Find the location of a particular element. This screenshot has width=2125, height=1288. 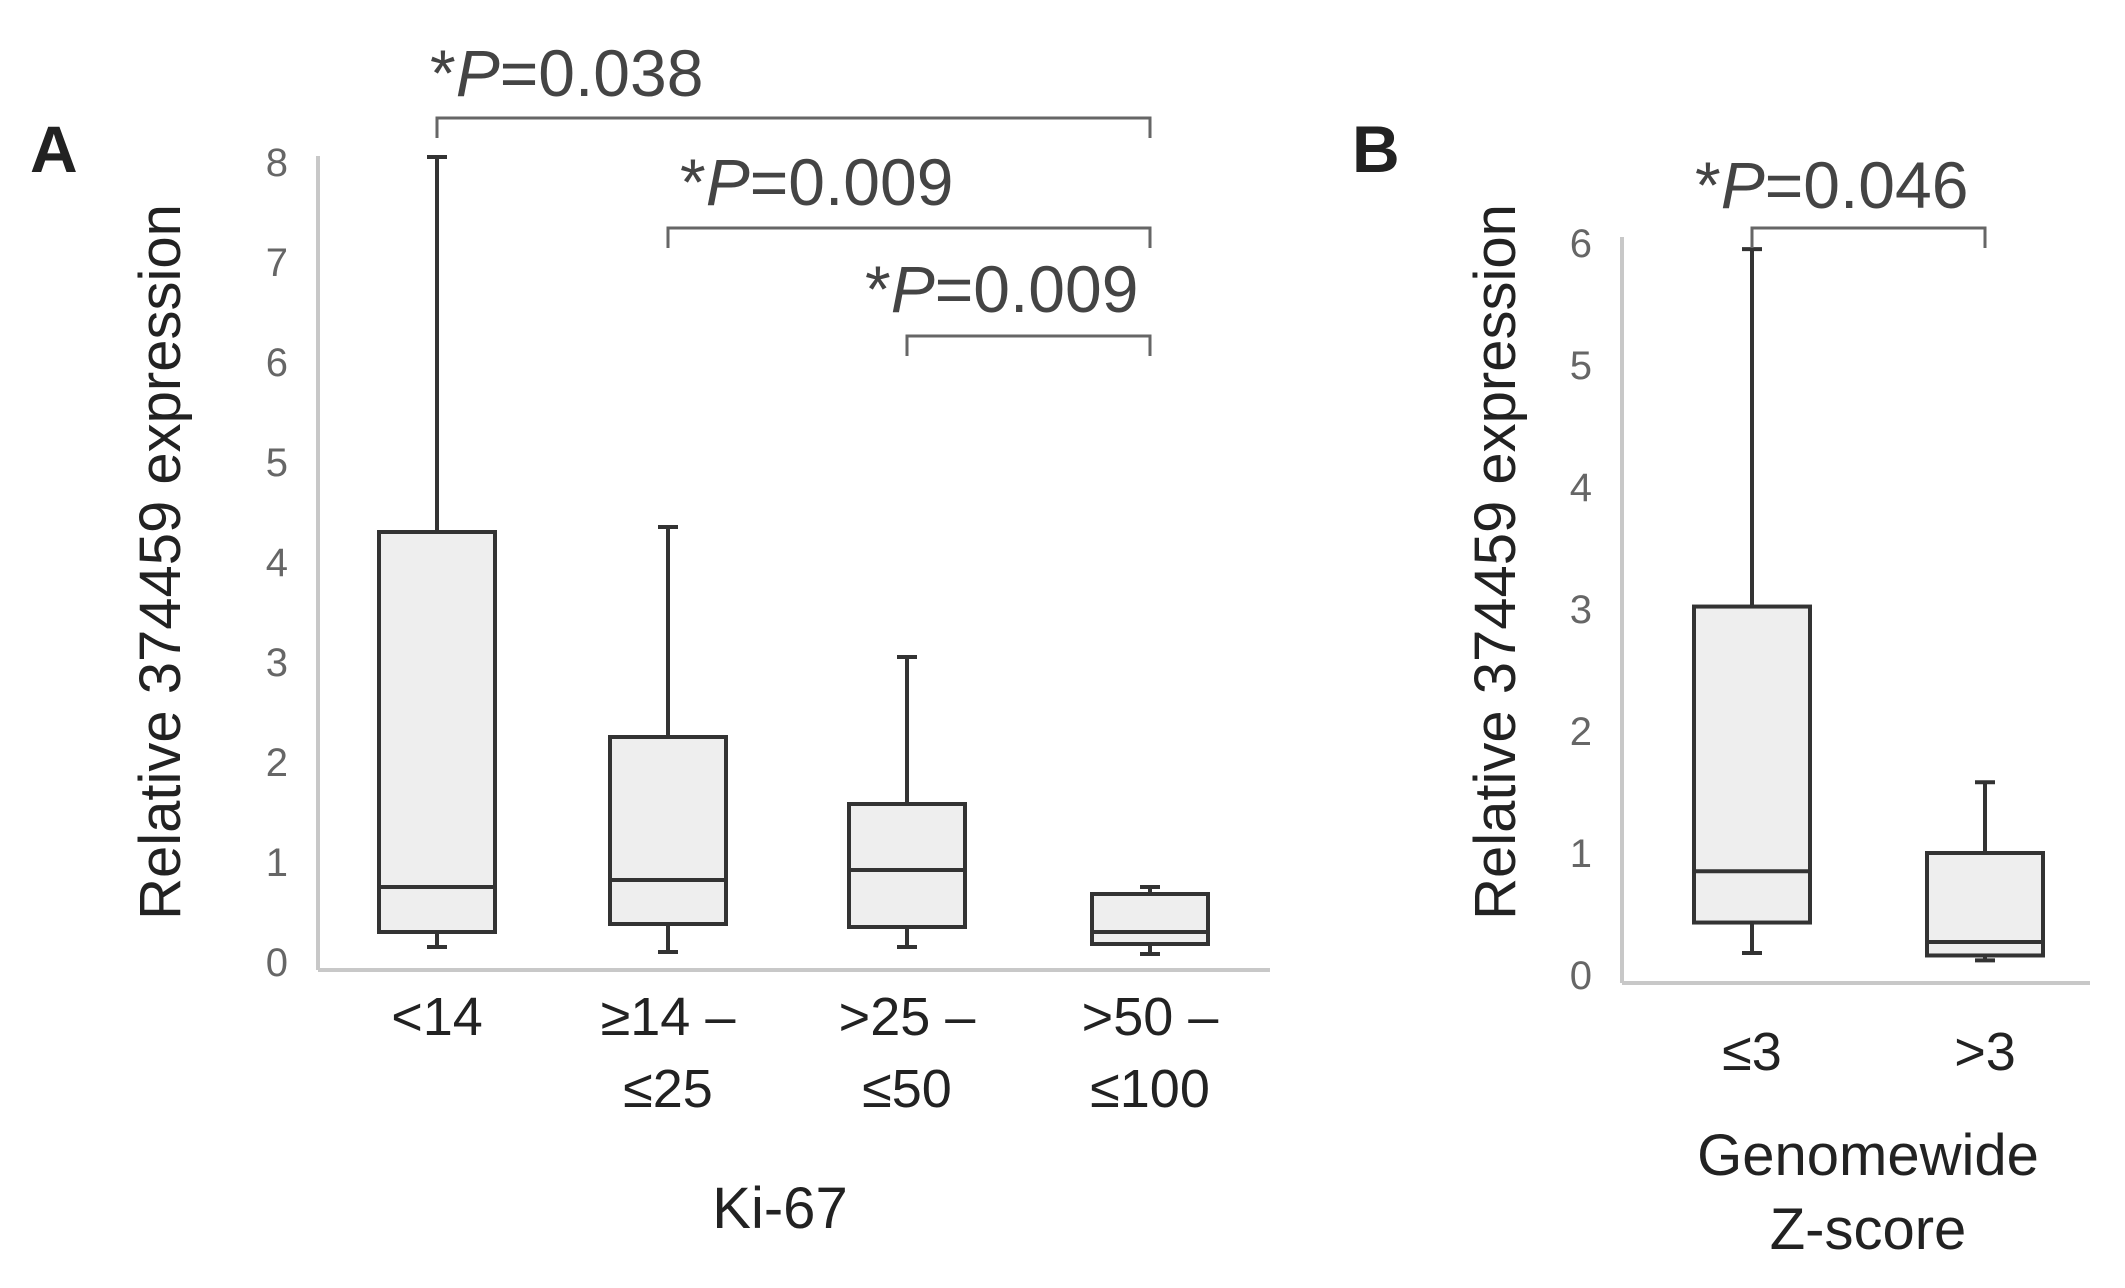

panel-b-ytick-label: 6 is located at coordinates (1581, 244).